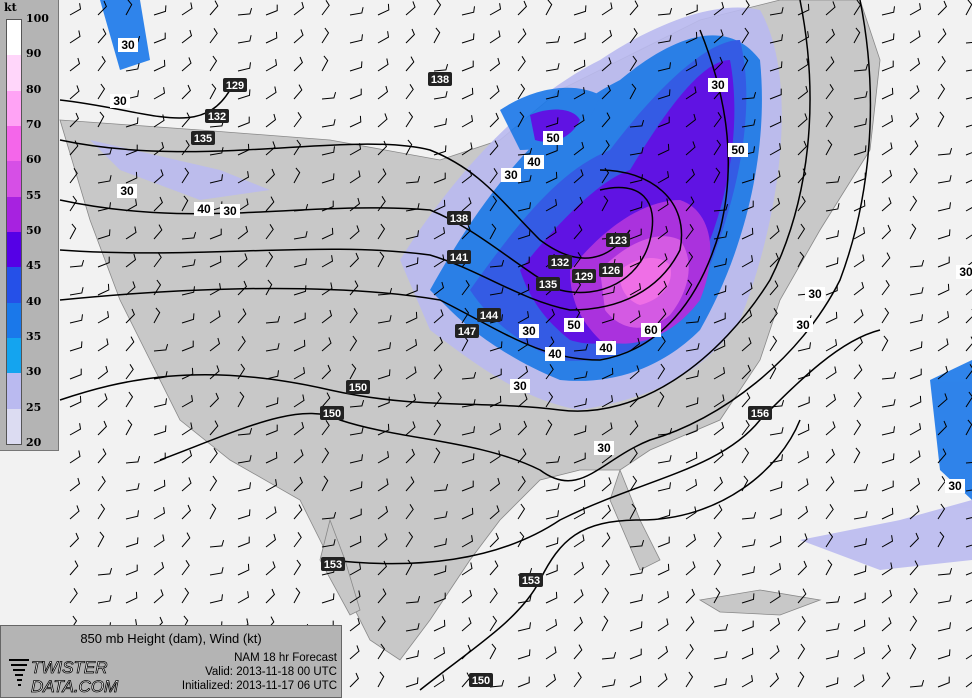  Describe the element at coordinates (285, 658) in the screenshot. I see `model-forecast: NAM 18 hr Forecast` at that location.